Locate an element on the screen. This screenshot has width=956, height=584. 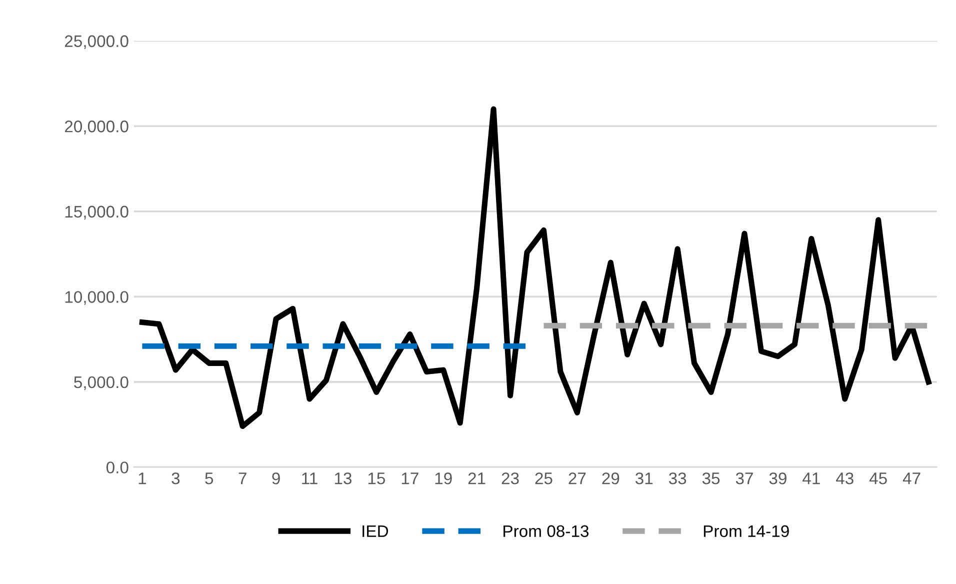
x-tick-label: 43 is located at coordinates (845, 478).